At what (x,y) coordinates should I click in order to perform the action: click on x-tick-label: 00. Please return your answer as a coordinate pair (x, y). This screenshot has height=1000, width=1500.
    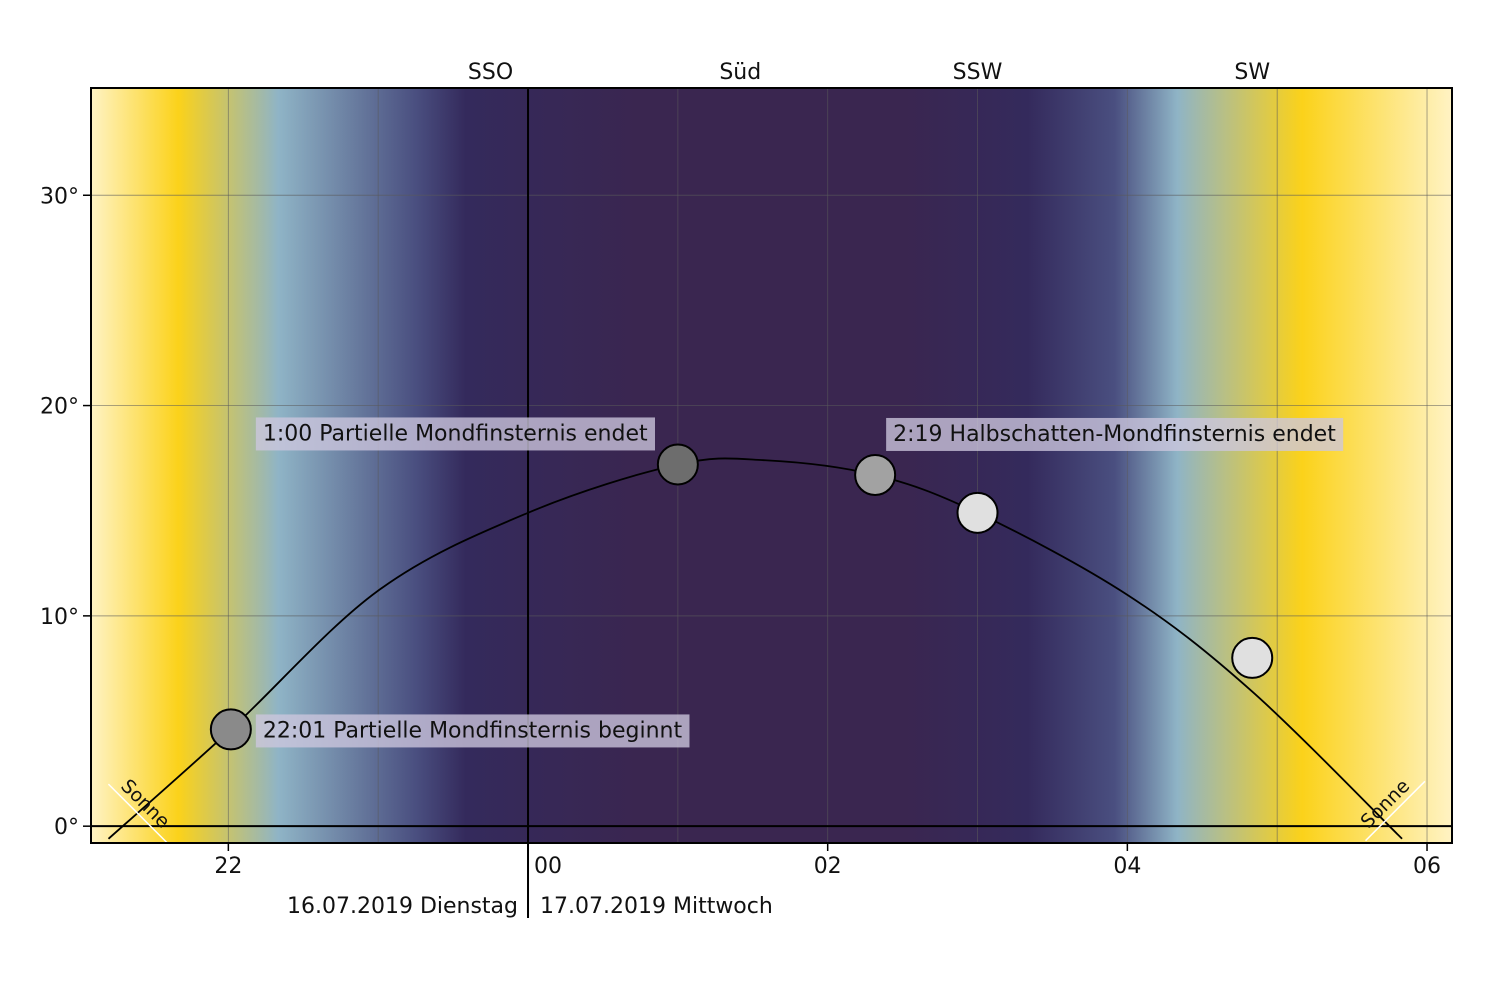
    Looking at the image, I should click on (548, 866).